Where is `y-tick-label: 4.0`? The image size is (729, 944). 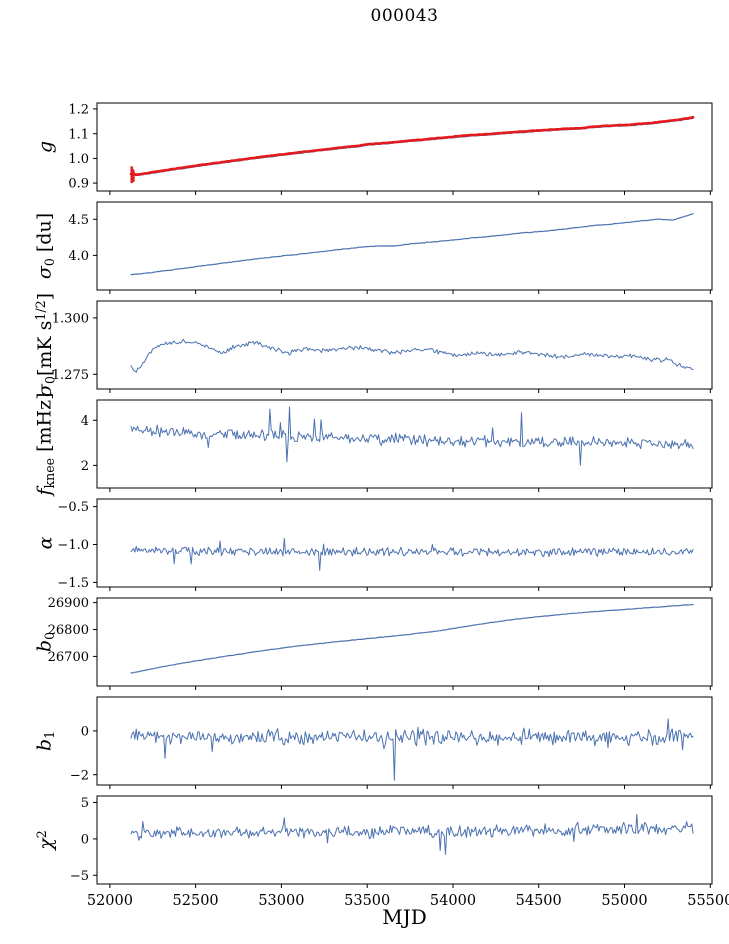 y-tick-label: 4.0 is located at coordinates (78, 256).